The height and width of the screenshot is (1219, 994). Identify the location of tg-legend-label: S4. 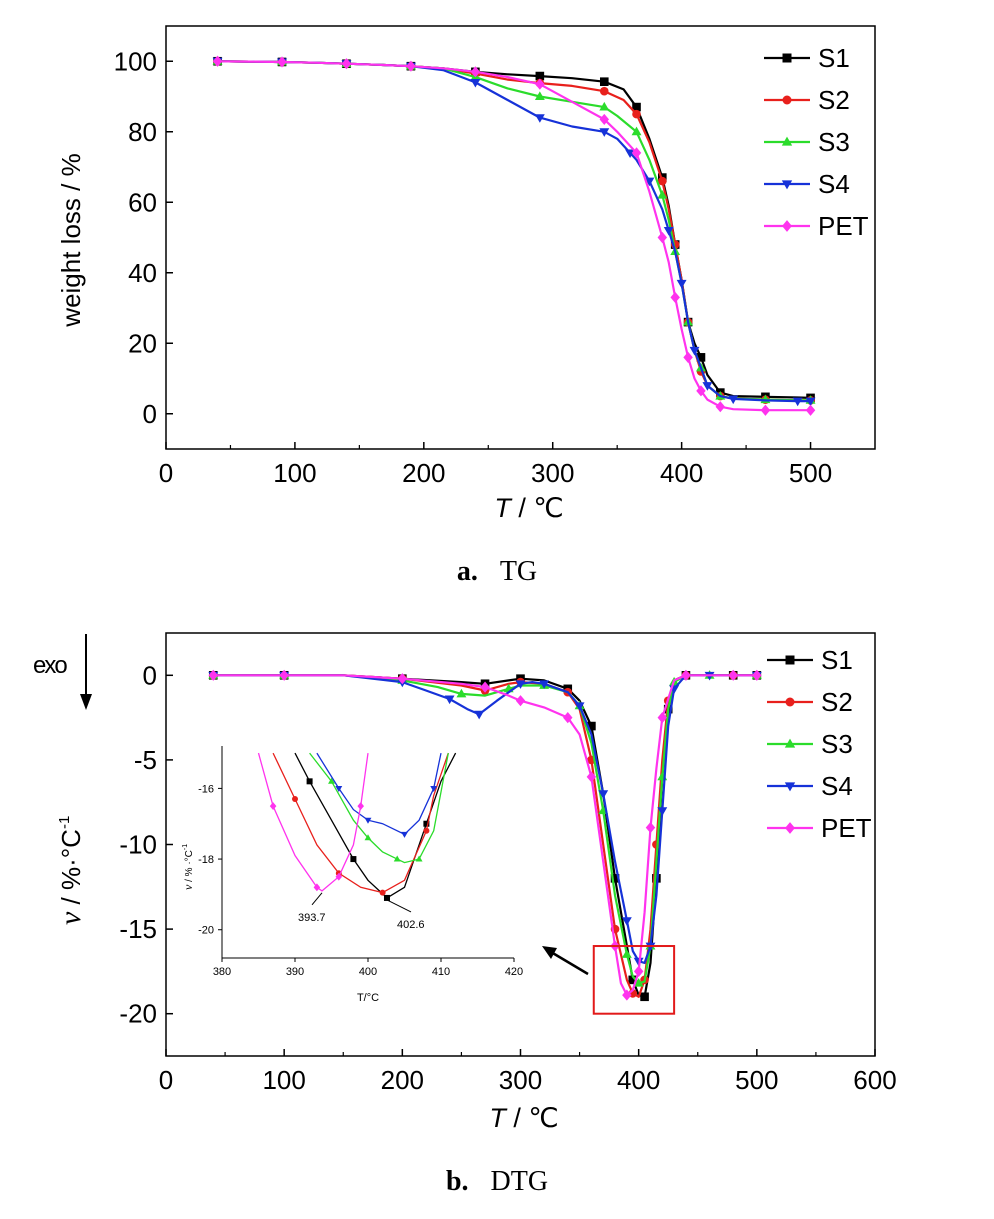
(834, 184).